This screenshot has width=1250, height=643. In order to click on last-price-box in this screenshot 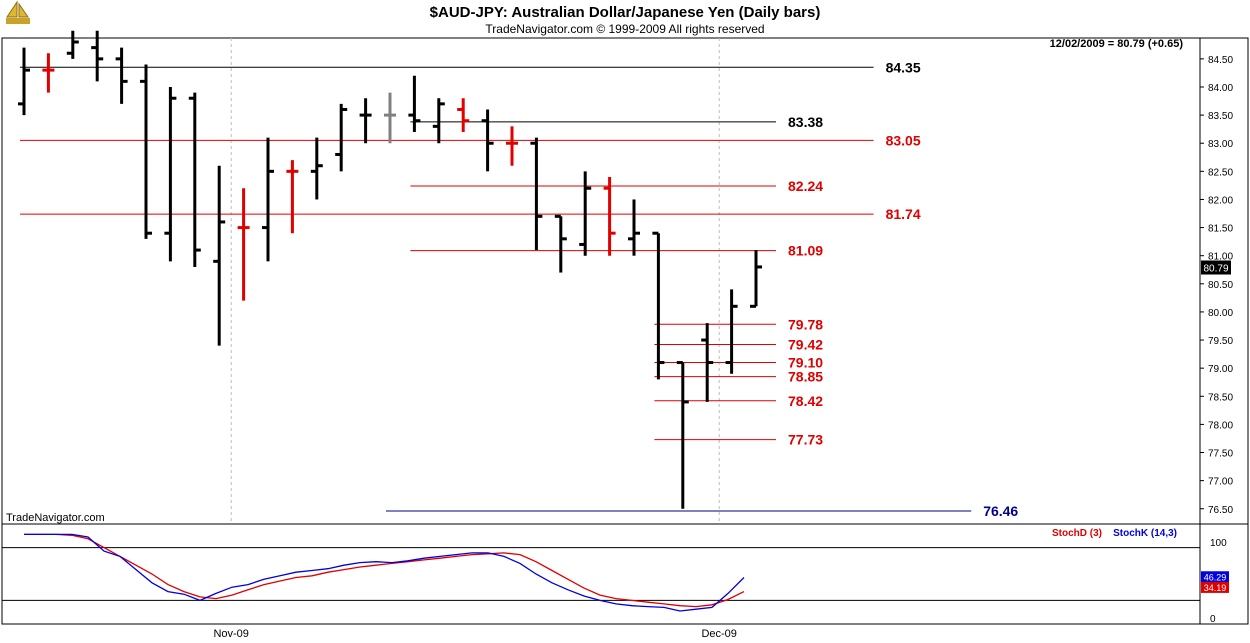, I will do `click(1216, 267)`.